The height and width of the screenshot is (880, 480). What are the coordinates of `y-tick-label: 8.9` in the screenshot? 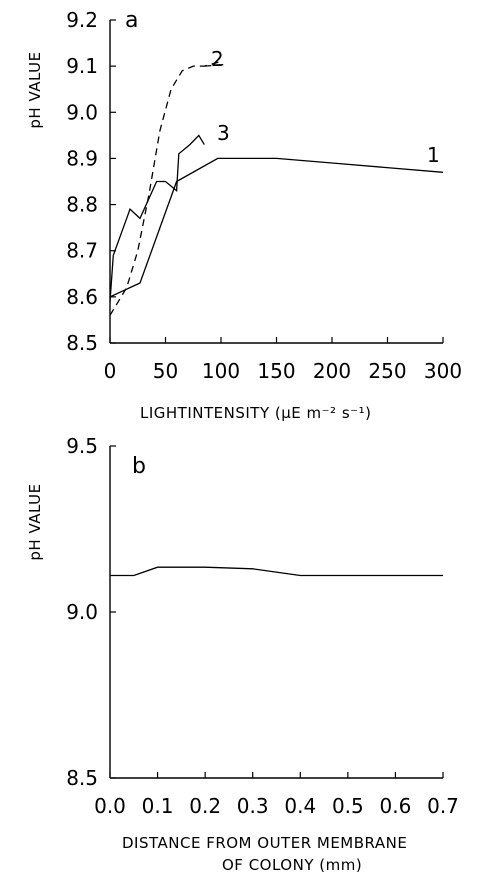 It's located at (82, 158).